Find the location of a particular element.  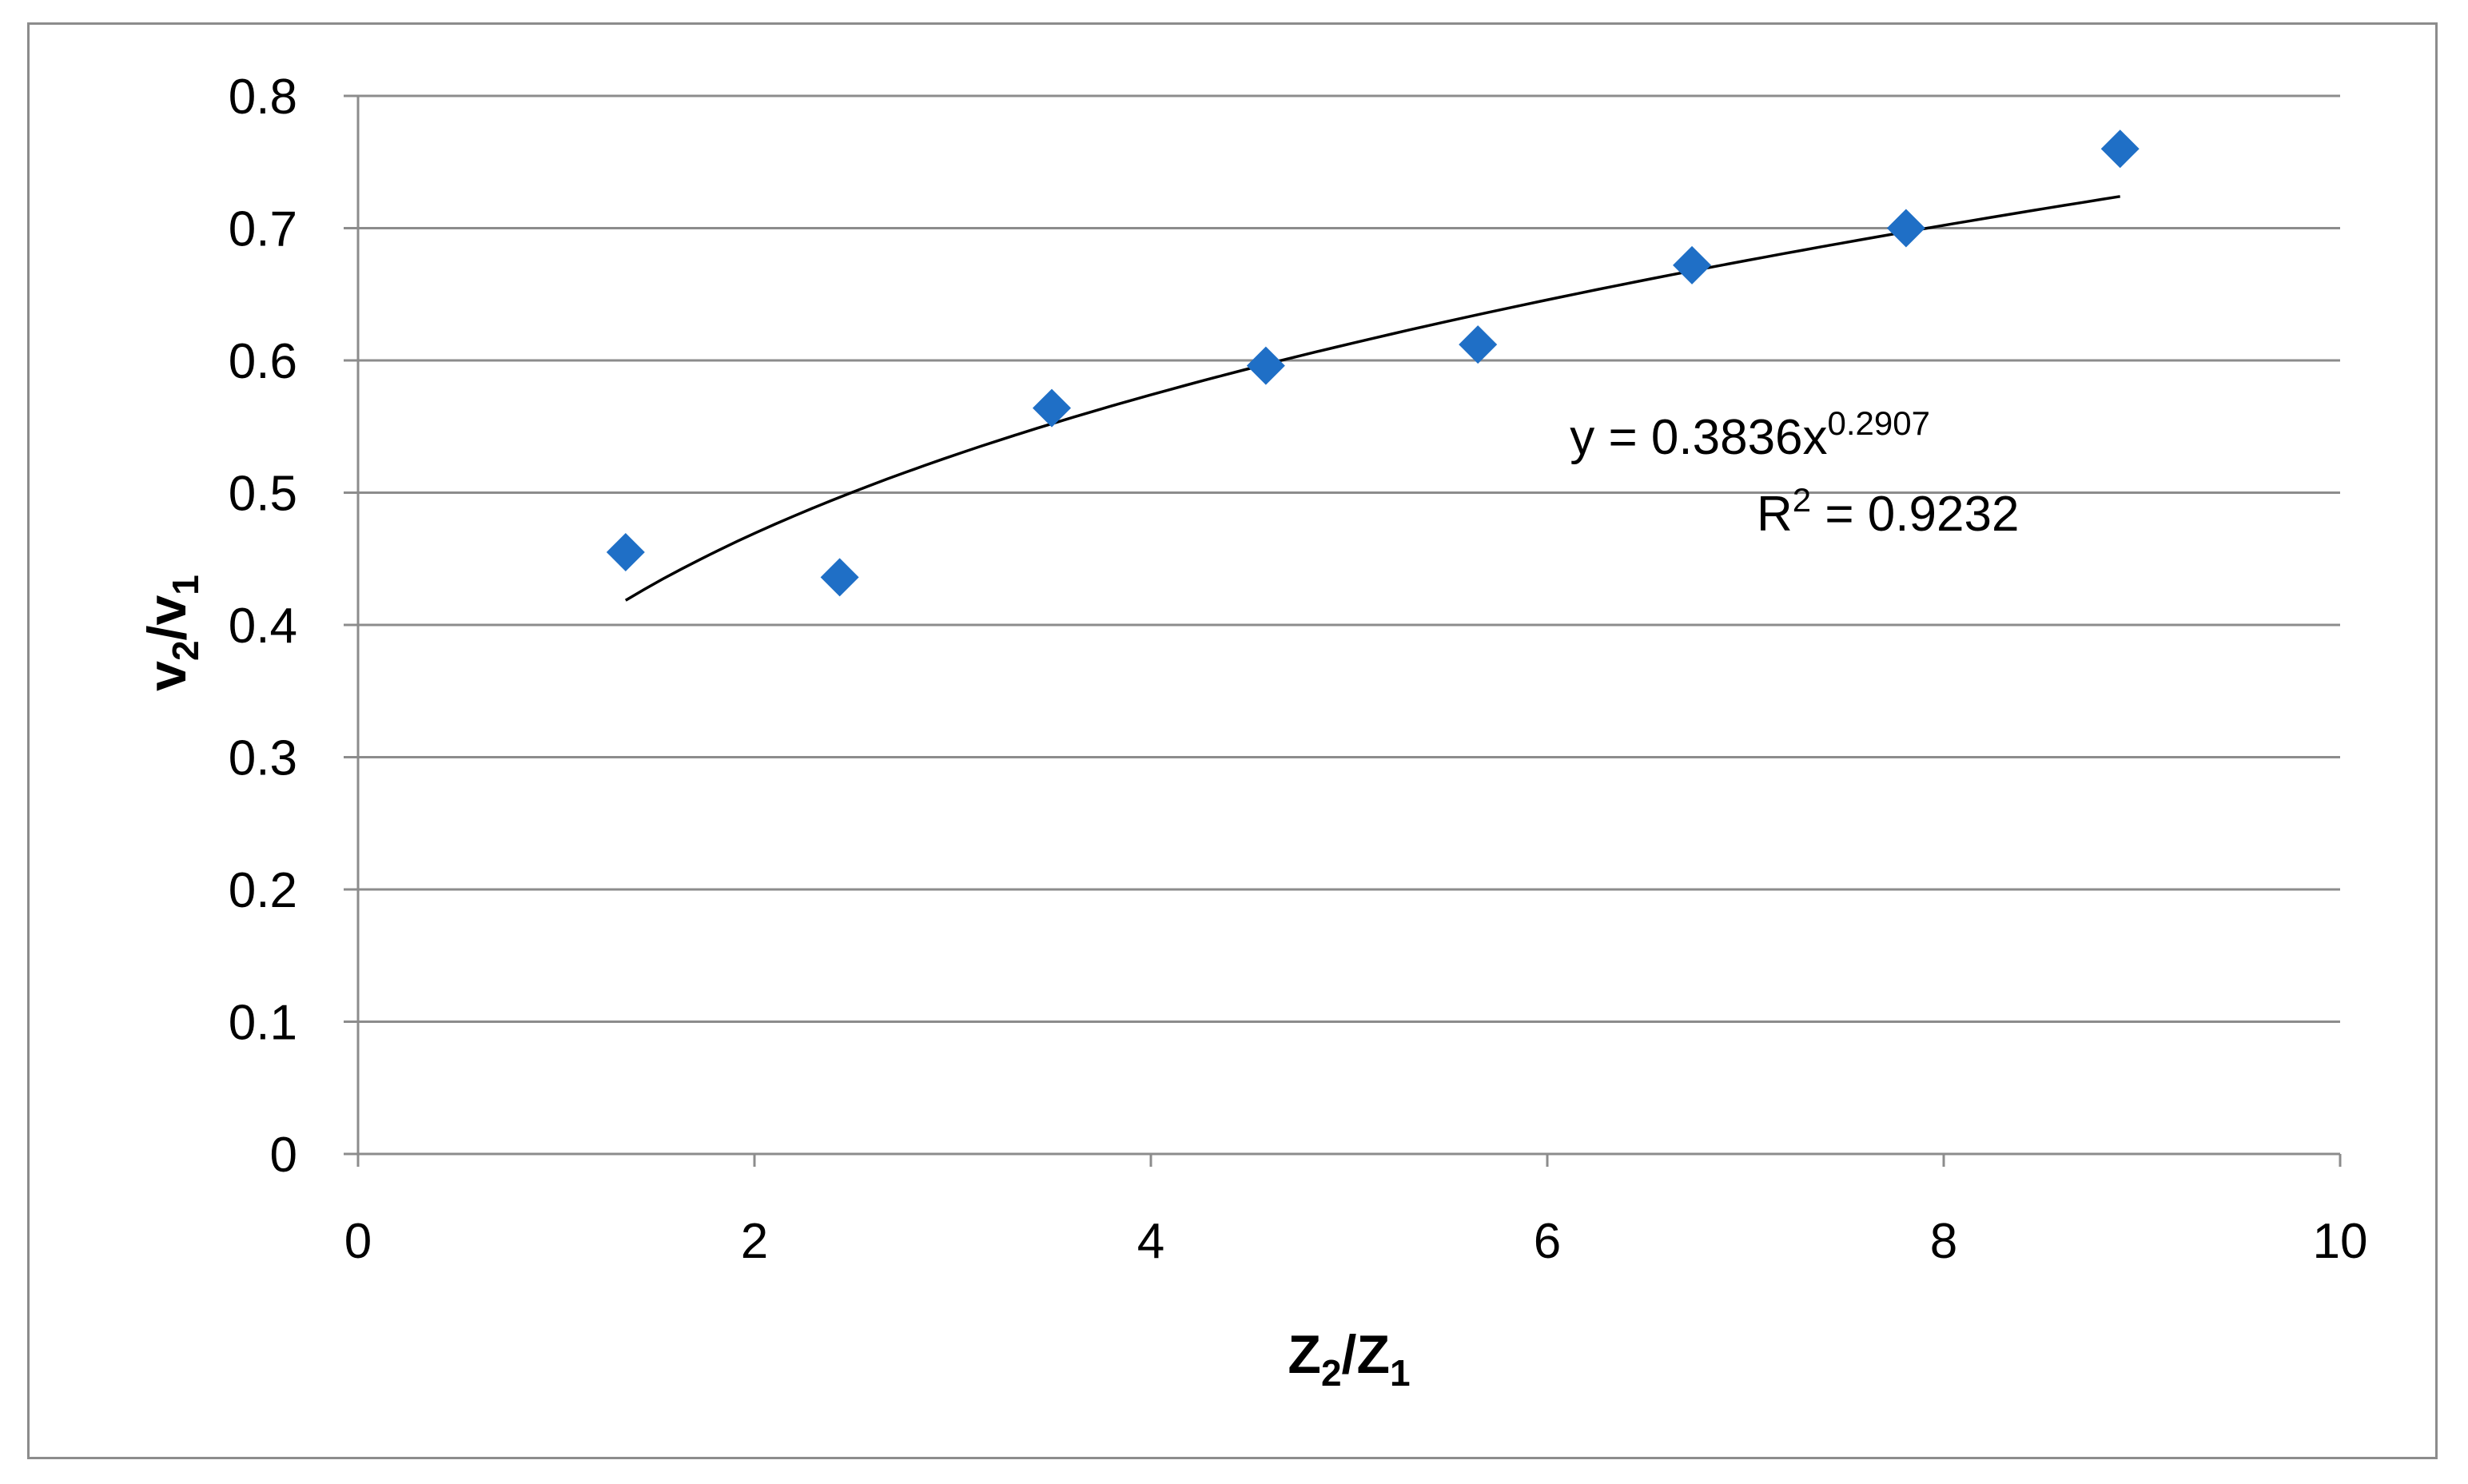

y-tick-label: 0.8 is located at coordinates (263, 98).